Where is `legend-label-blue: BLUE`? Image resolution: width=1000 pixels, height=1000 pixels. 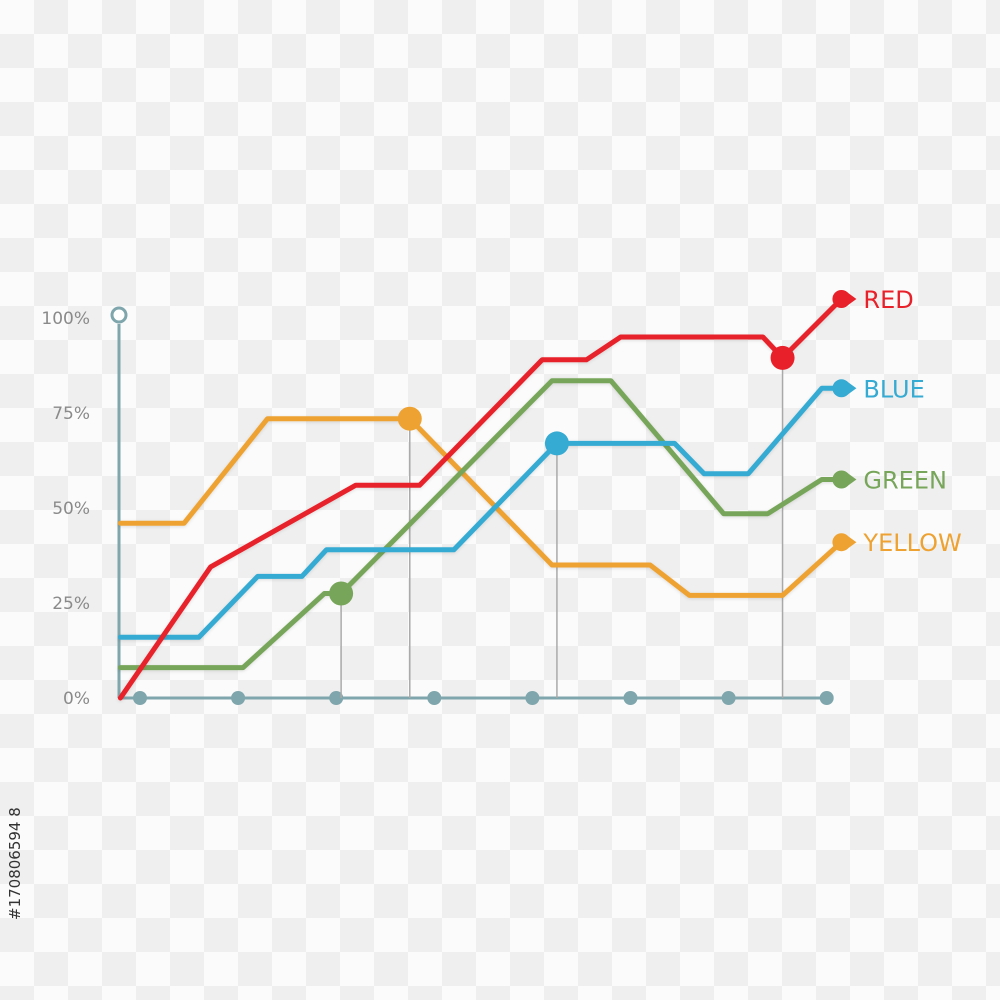
legend-label-blue: BLUE is located at coordinates (893, 389).